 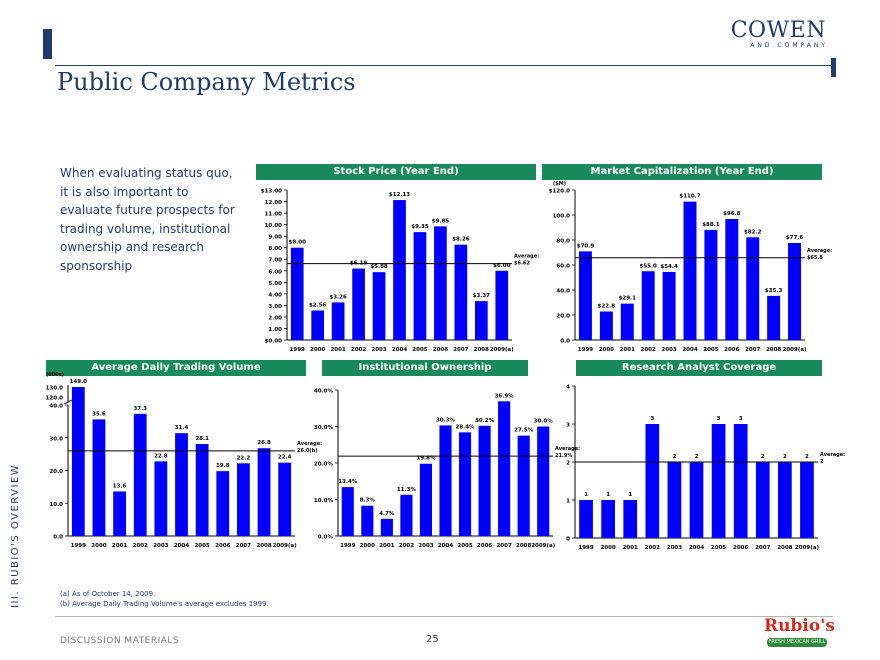 What do you see at coordinates (563, 317) in the screenshot?
I see `mktcap-y-tick-label: 20.0` at bounding box center [563, 317].